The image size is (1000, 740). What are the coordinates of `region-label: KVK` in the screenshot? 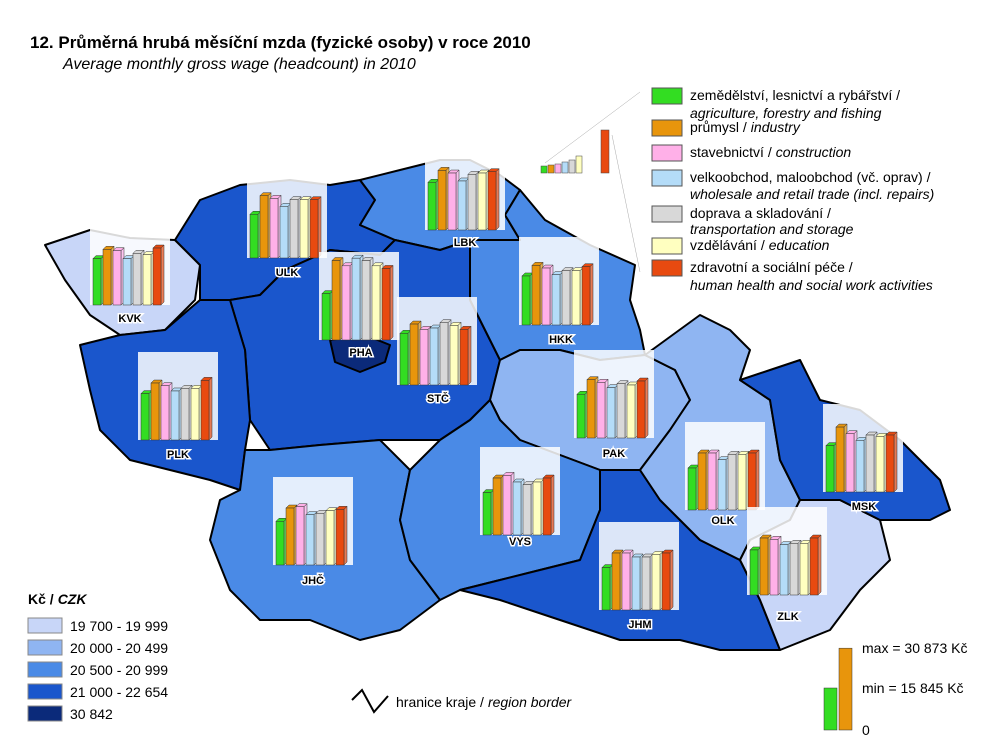 It's located at (129, 319).